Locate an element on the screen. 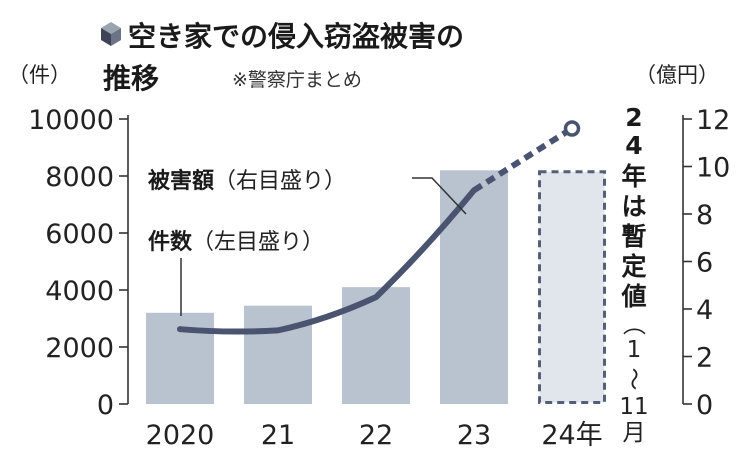 Image resolution: width=754 pixels, height=459 pixels. damage-line-solid is located at coordinates (327, 261).